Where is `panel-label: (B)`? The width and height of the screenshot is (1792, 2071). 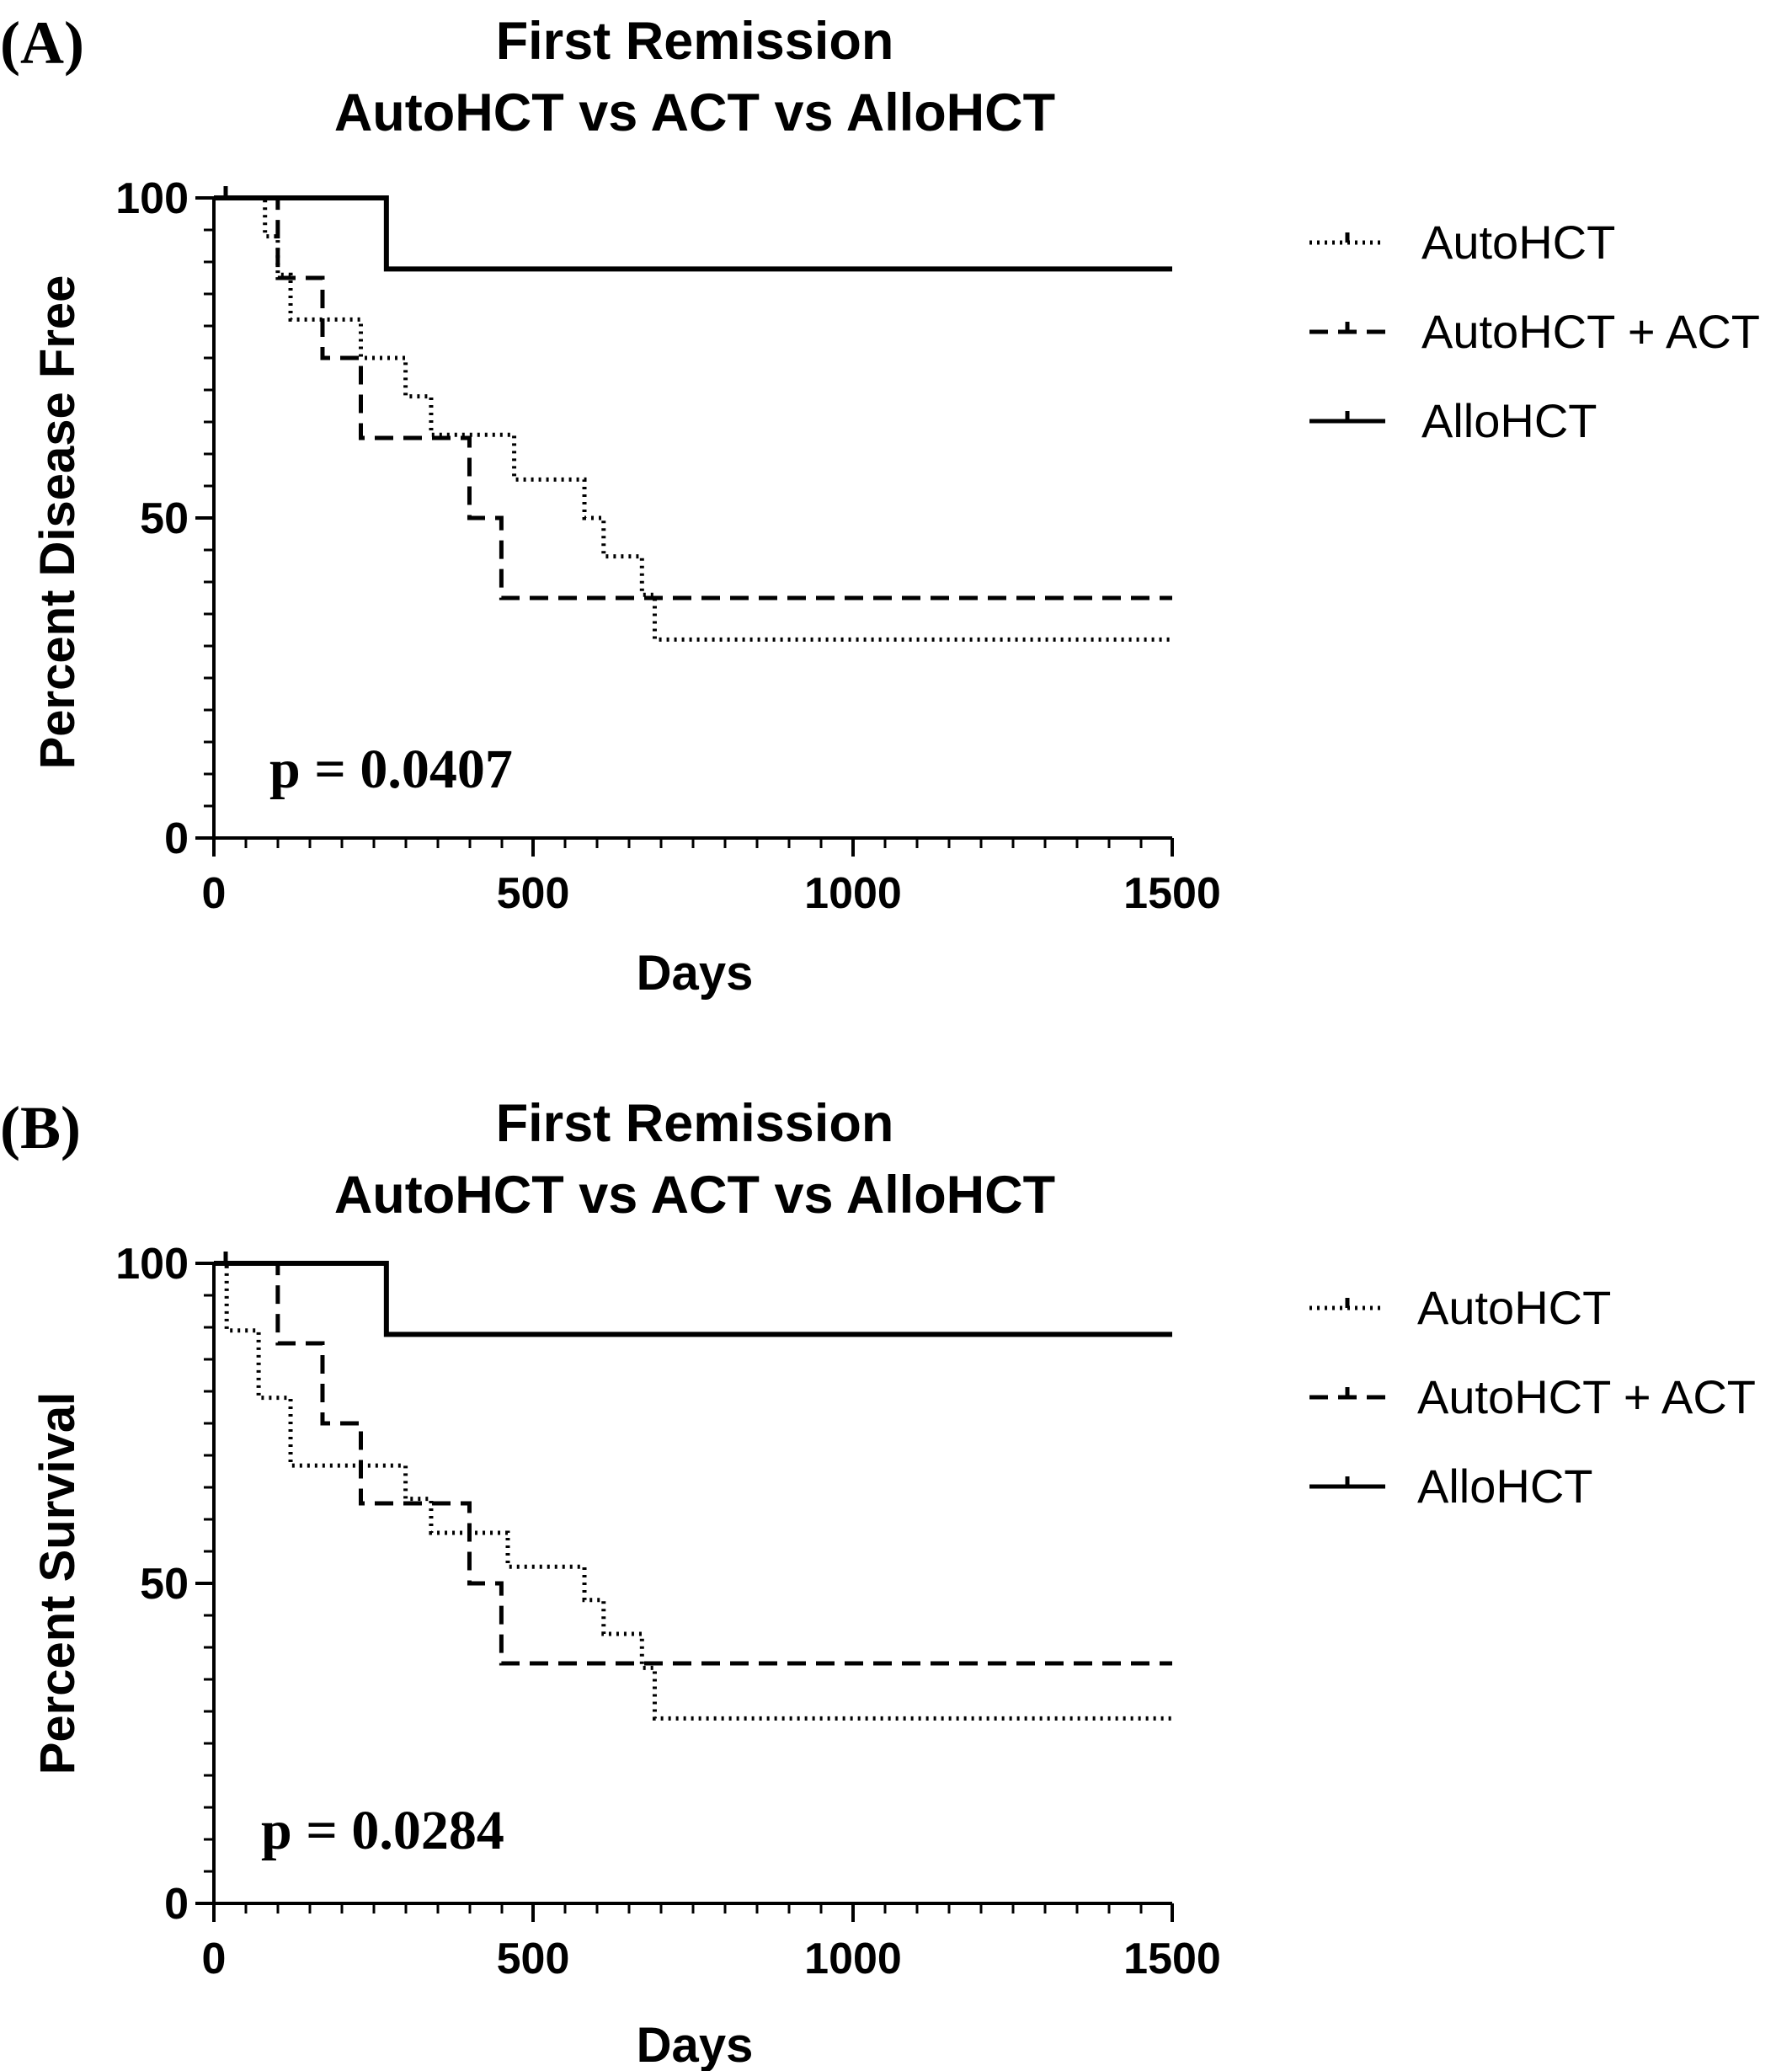
panel-label: (B) is located at coordinates (40, 1127).